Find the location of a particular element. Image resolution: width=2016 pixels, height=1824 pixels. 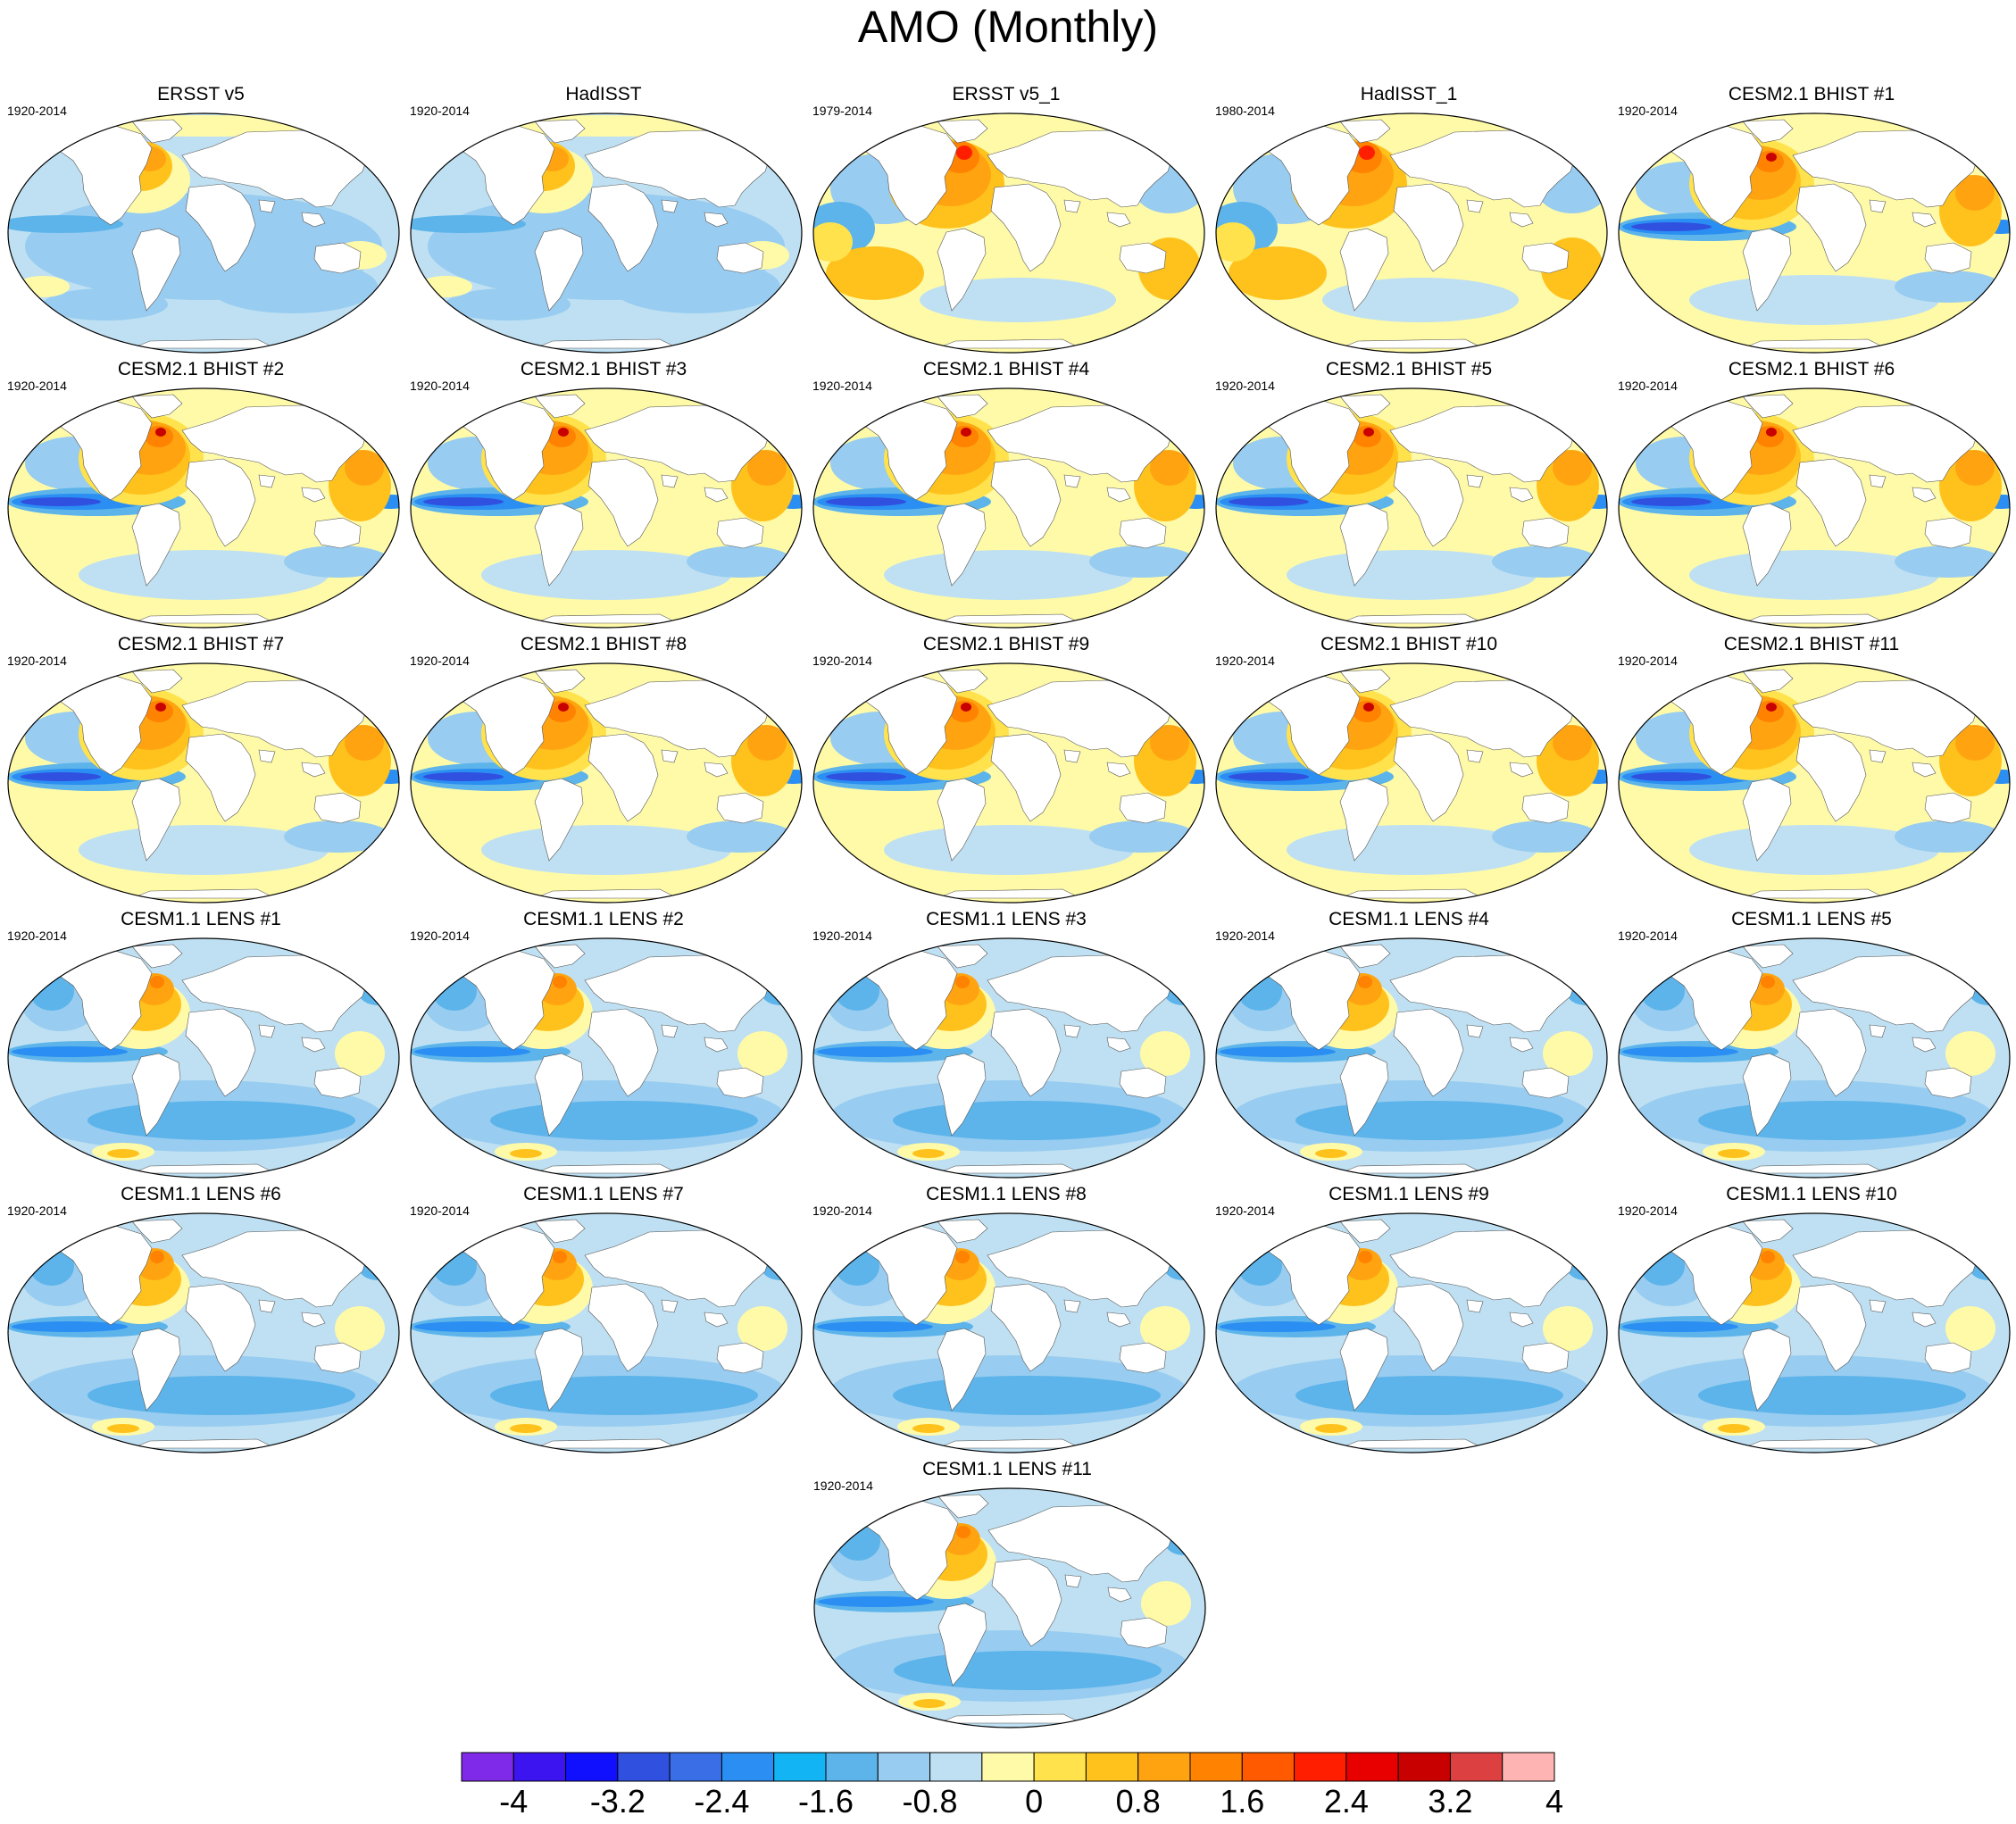

map-panel: CESM2.1 BHIST #6 1920-2014 is located at coordinates (1811, 494).